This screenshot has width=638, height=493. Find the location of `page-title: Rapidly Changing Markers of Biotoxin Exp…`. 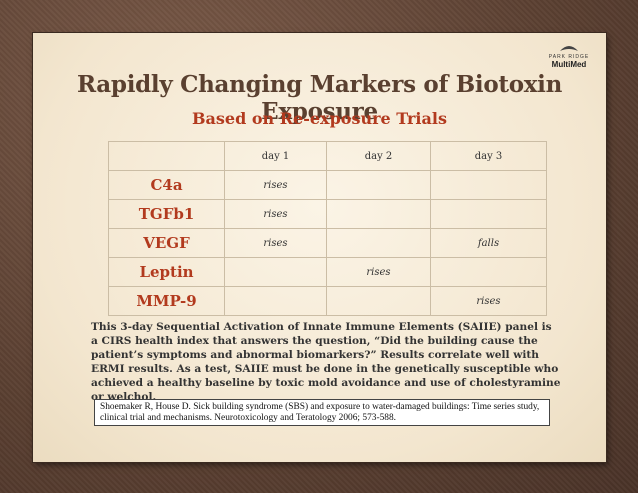

page-title: Rapidly Changing Markers of Biotoxin Exp… is located at coordinates (319, 98).